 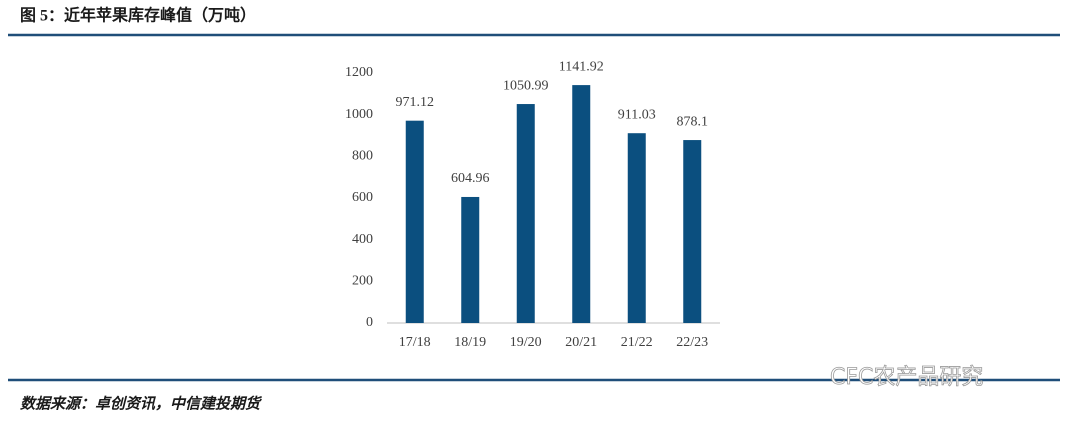 What do you see at coordinates (362, 281) in the screenshot?
I see `y-tick-label: 200` at bounding box center [362, 281].